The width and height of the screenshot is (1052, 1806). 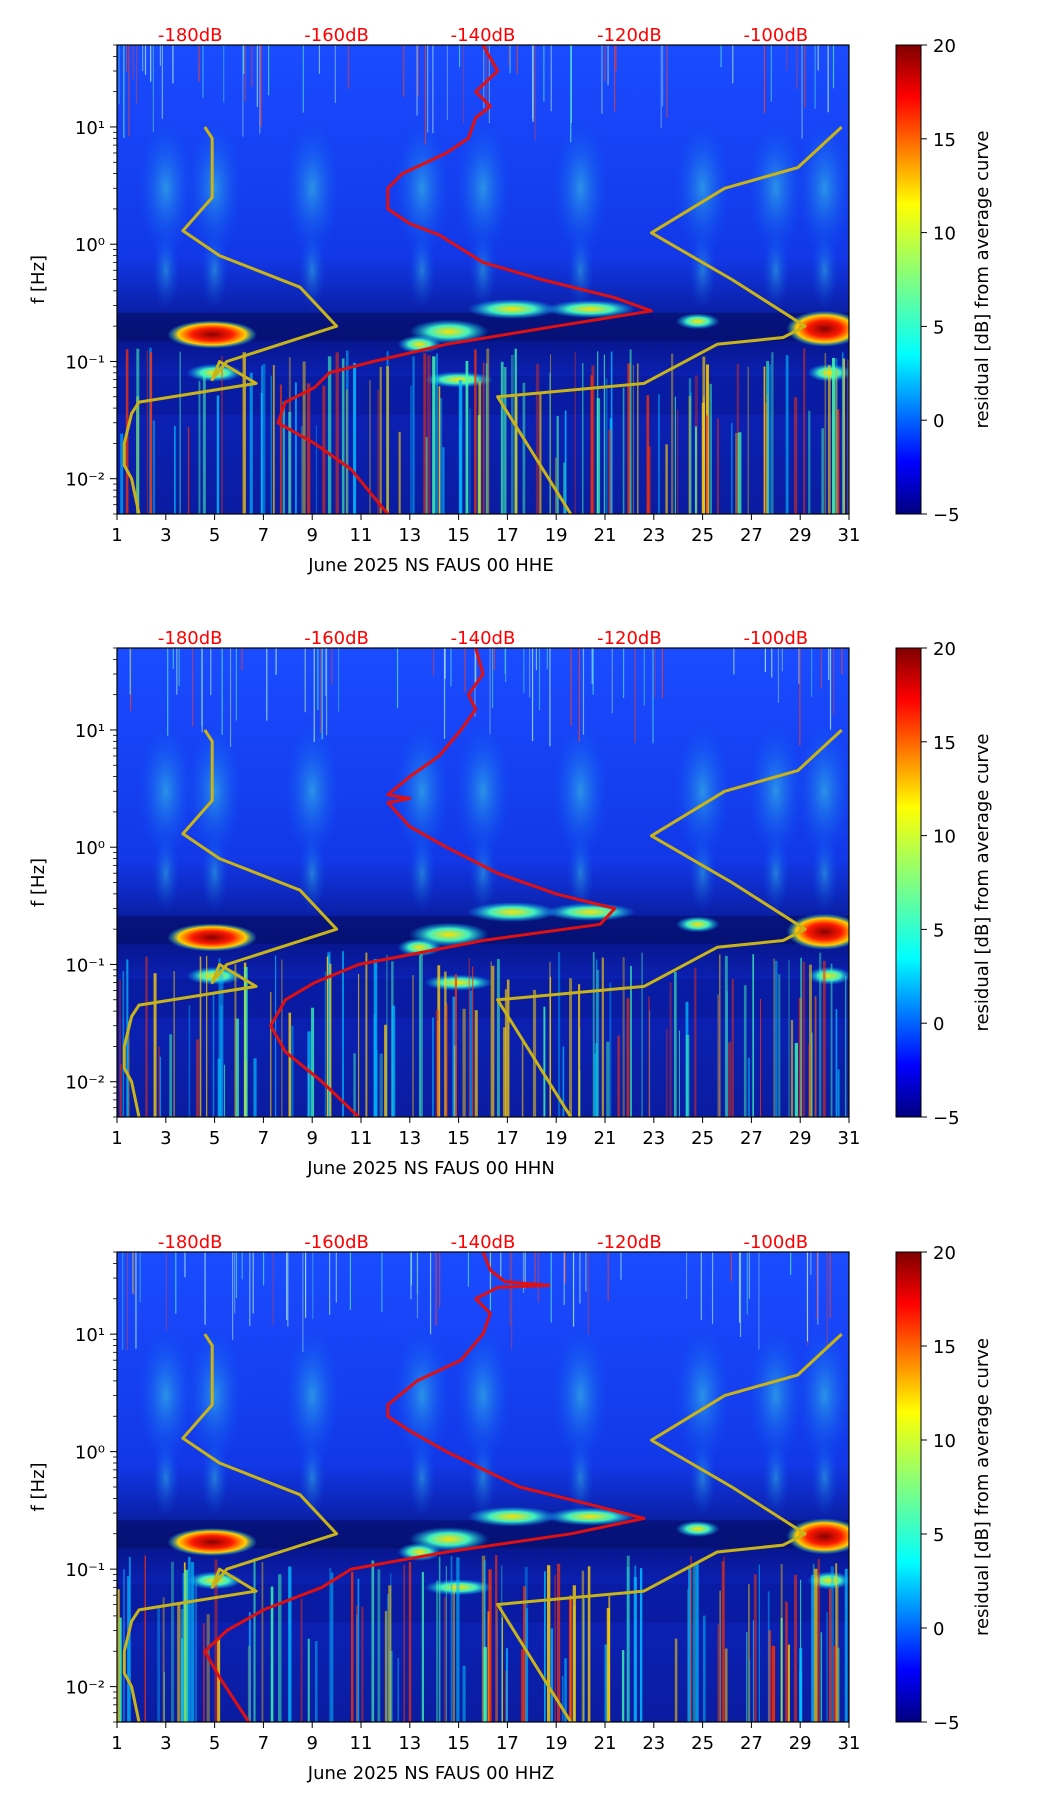 I want to click on x-tick-label: 1, so click(x=116, y=1138).